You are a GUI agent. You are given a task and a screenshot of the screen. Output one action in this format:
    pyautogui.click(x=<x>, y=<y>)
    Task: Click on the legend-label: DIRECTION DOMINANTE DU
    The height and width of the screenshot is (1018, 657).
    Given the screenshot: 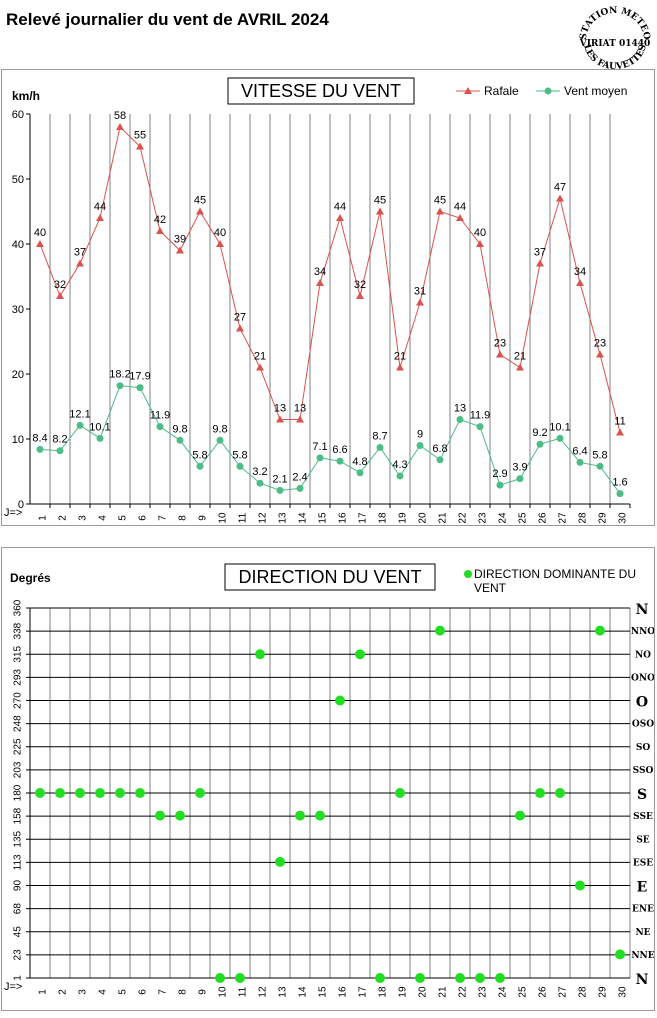 What is the action you would take?
    pyautogui.click(x=555, y=574)
    